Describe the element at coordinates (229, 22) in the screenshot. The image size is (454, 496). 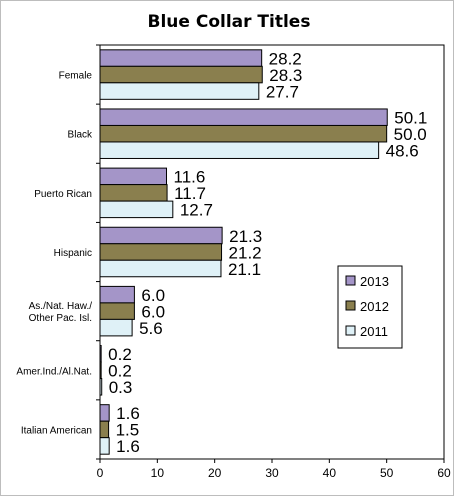
I see `chart-title: Blue Collar Titles` at that location.